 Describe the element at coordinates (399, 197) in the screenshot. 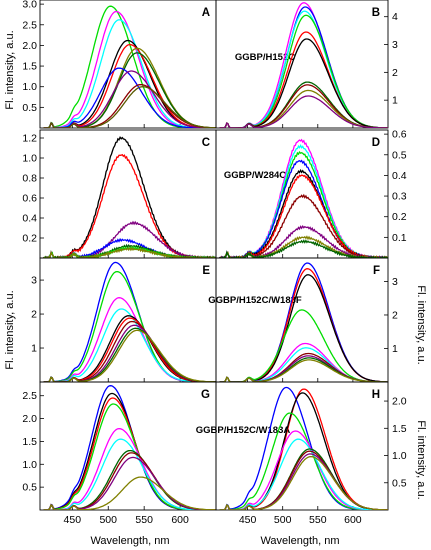

I see `y-tick-label: 0.3` at that location.